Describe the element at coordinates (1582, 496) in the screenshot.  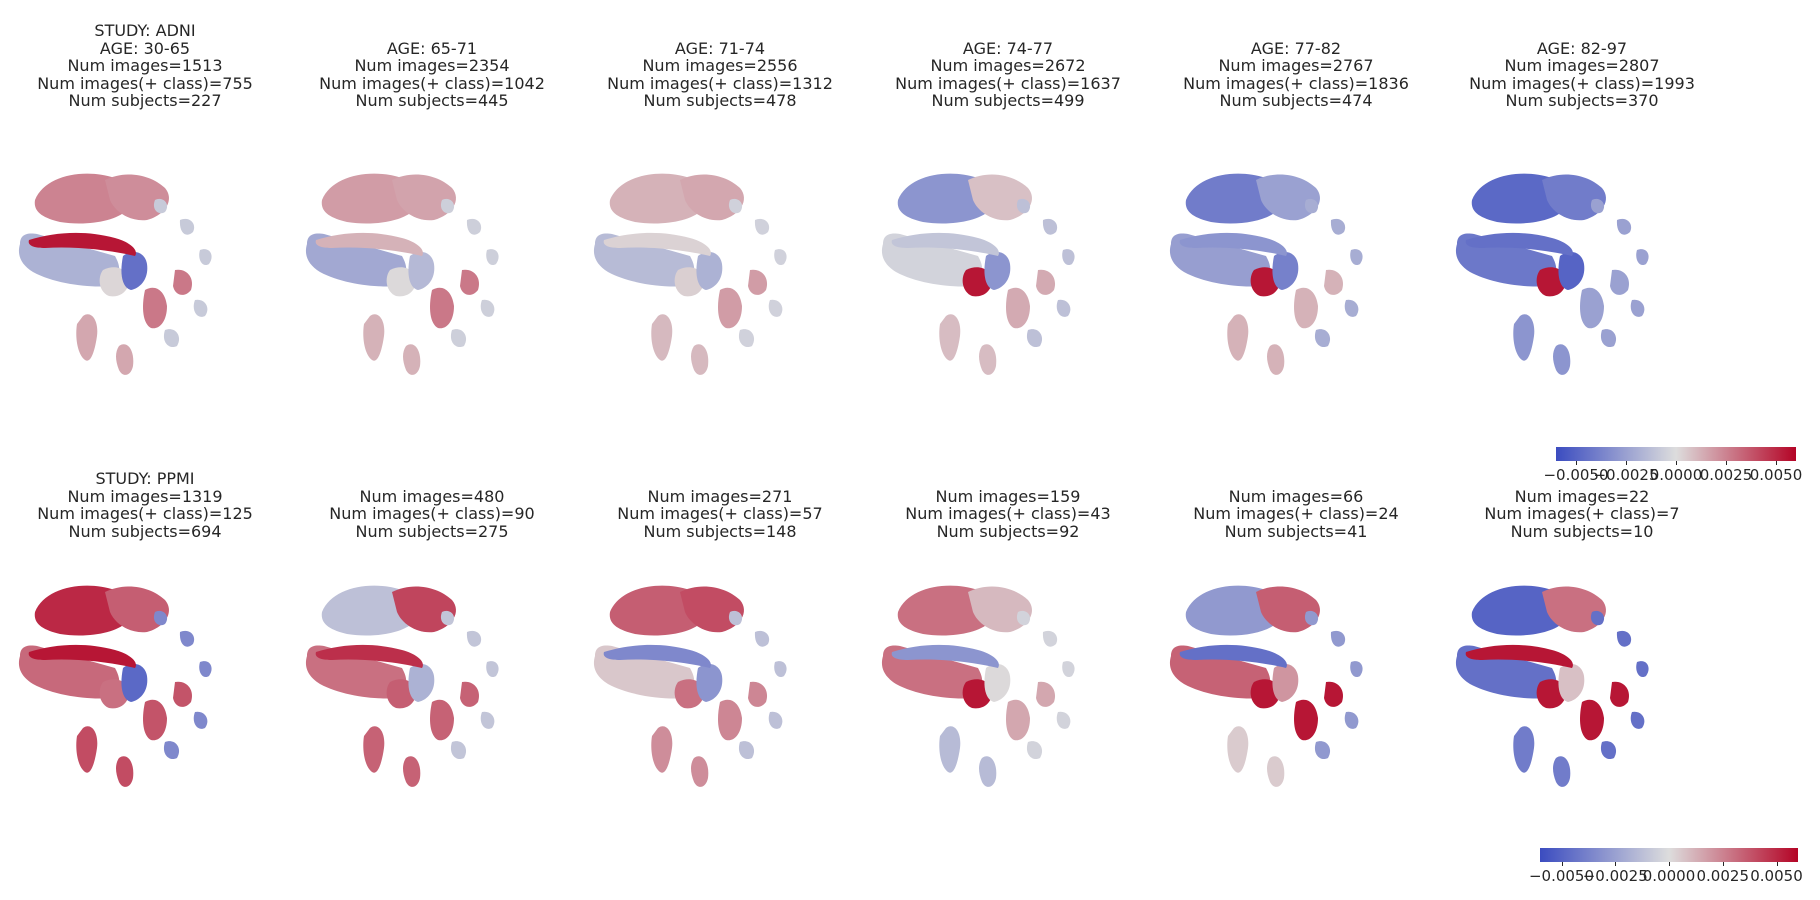
I see `panel-title-line: Num images=22` at that location.